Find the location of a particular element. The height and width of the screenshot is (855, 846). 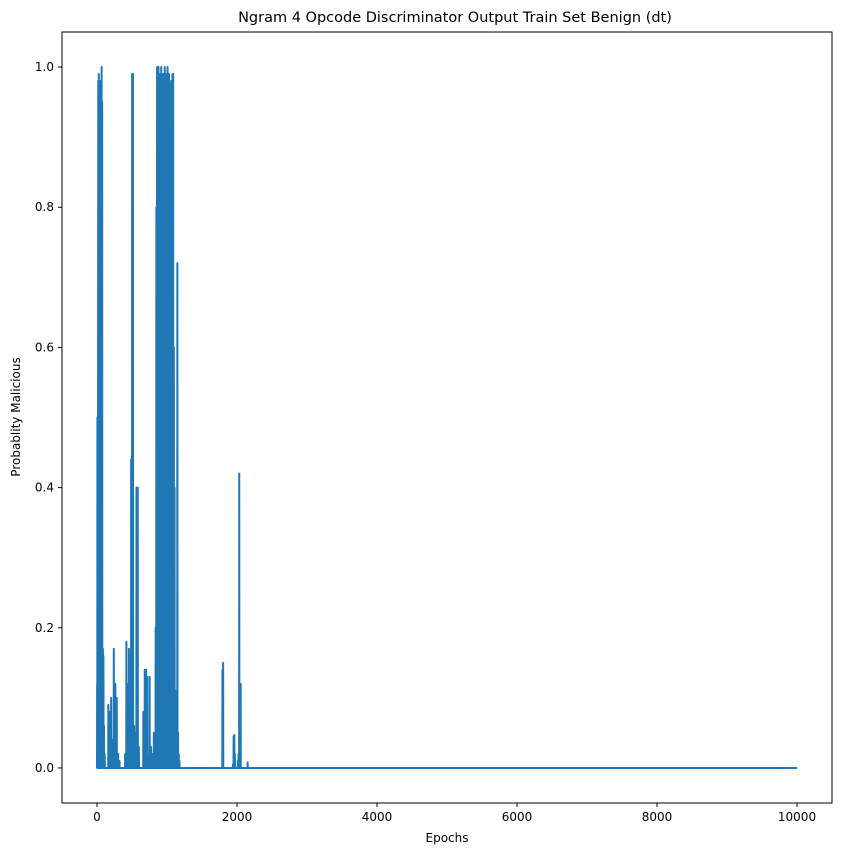

x-tick-label: 0 is located at coordinates (97, 817).